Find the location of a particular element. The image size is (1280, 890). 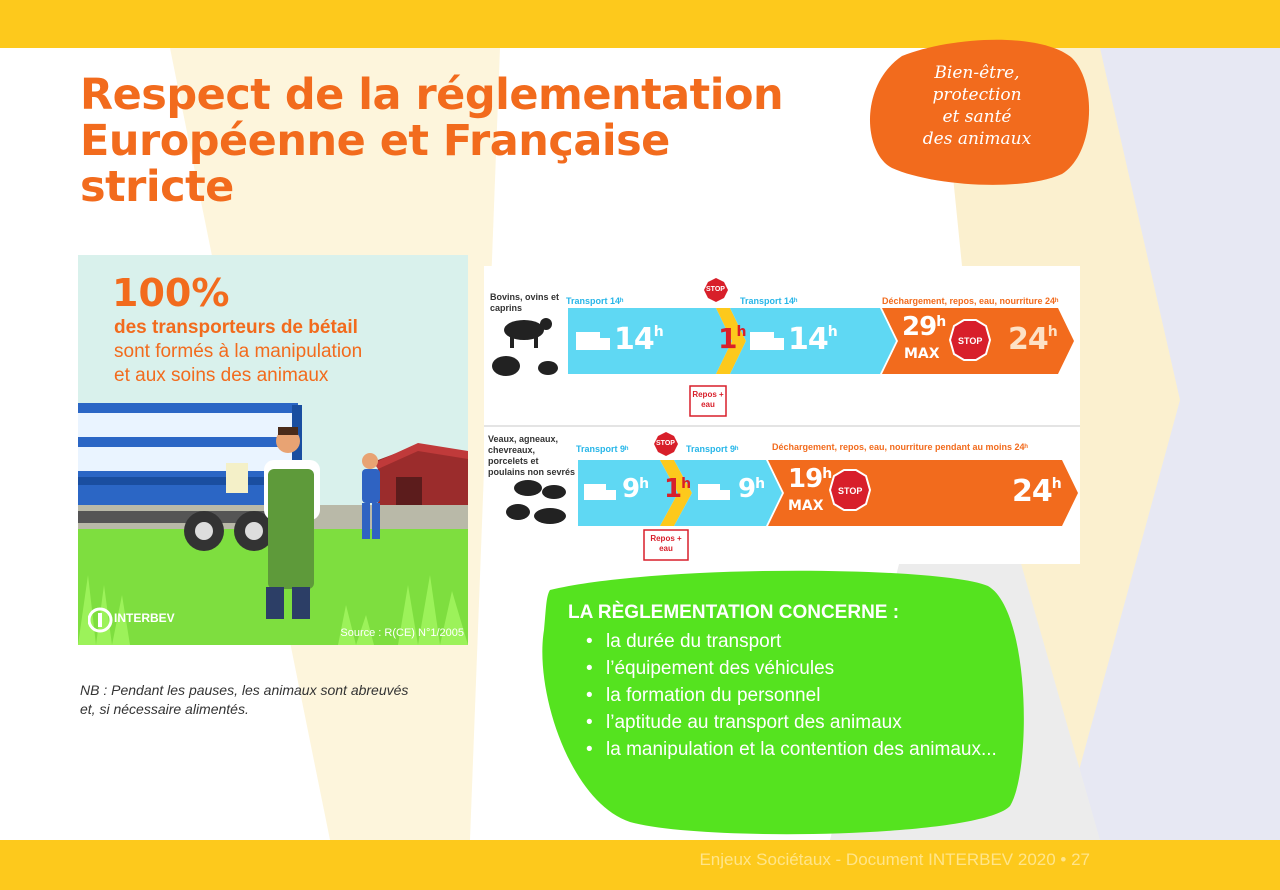

stop-sign-row1-a is located at coordinates (716, 290).